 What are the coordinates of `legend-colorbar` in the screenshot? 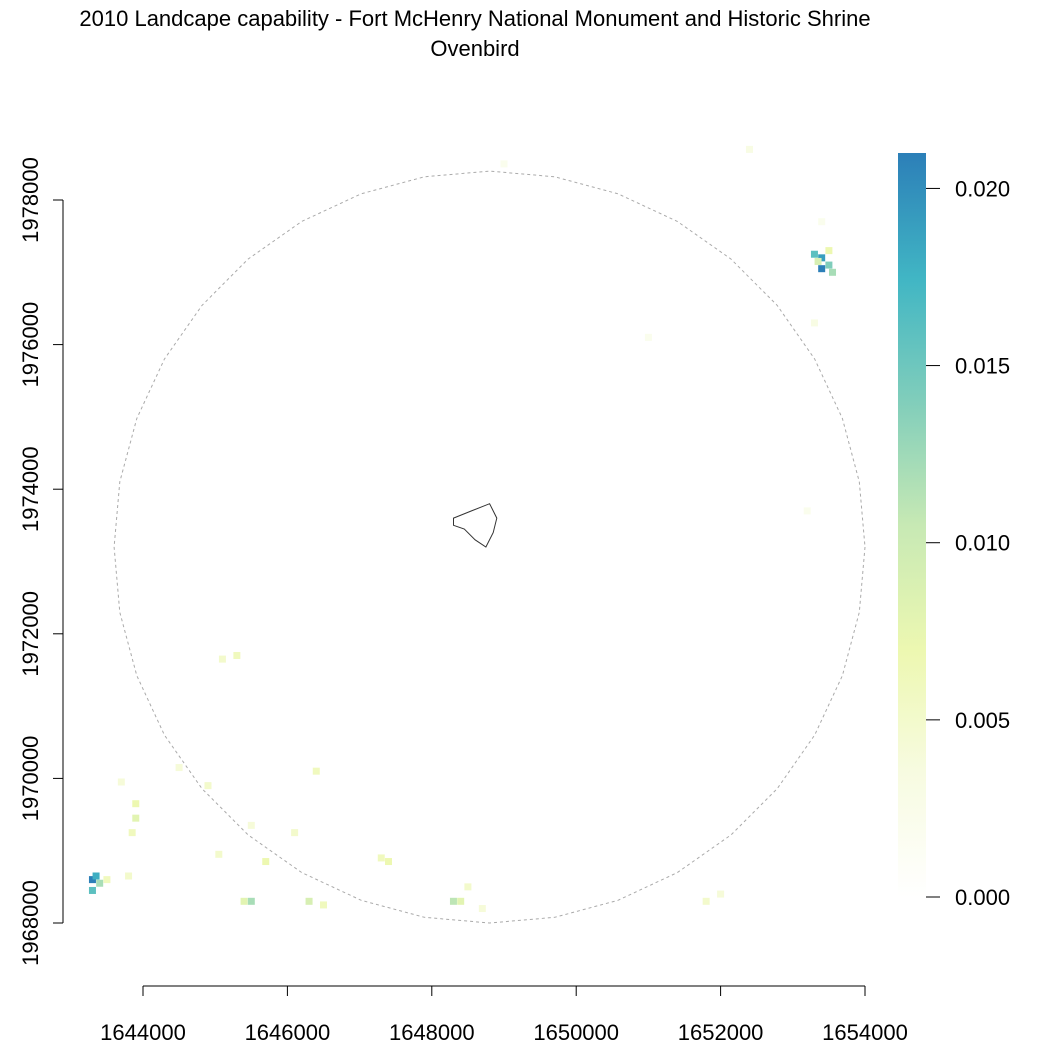 It's located at (912, 525).